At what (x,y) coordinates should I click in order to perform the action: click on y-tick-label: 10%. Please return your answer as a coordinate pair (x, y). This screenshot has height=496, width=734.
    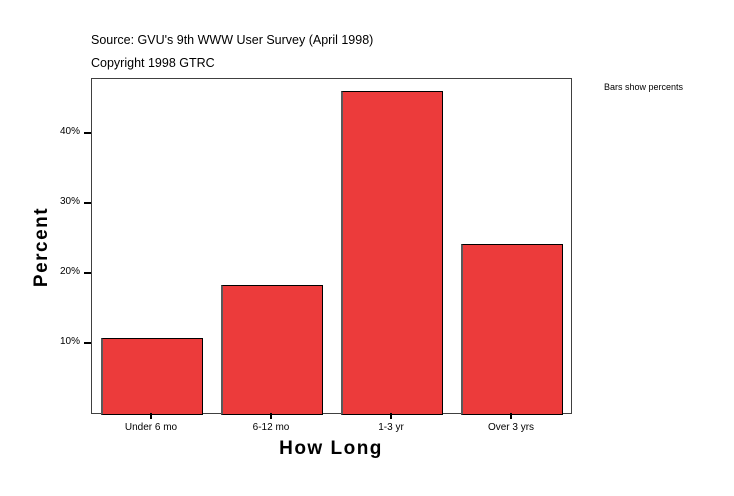
    Looking at the image, I should click on (69, 341).